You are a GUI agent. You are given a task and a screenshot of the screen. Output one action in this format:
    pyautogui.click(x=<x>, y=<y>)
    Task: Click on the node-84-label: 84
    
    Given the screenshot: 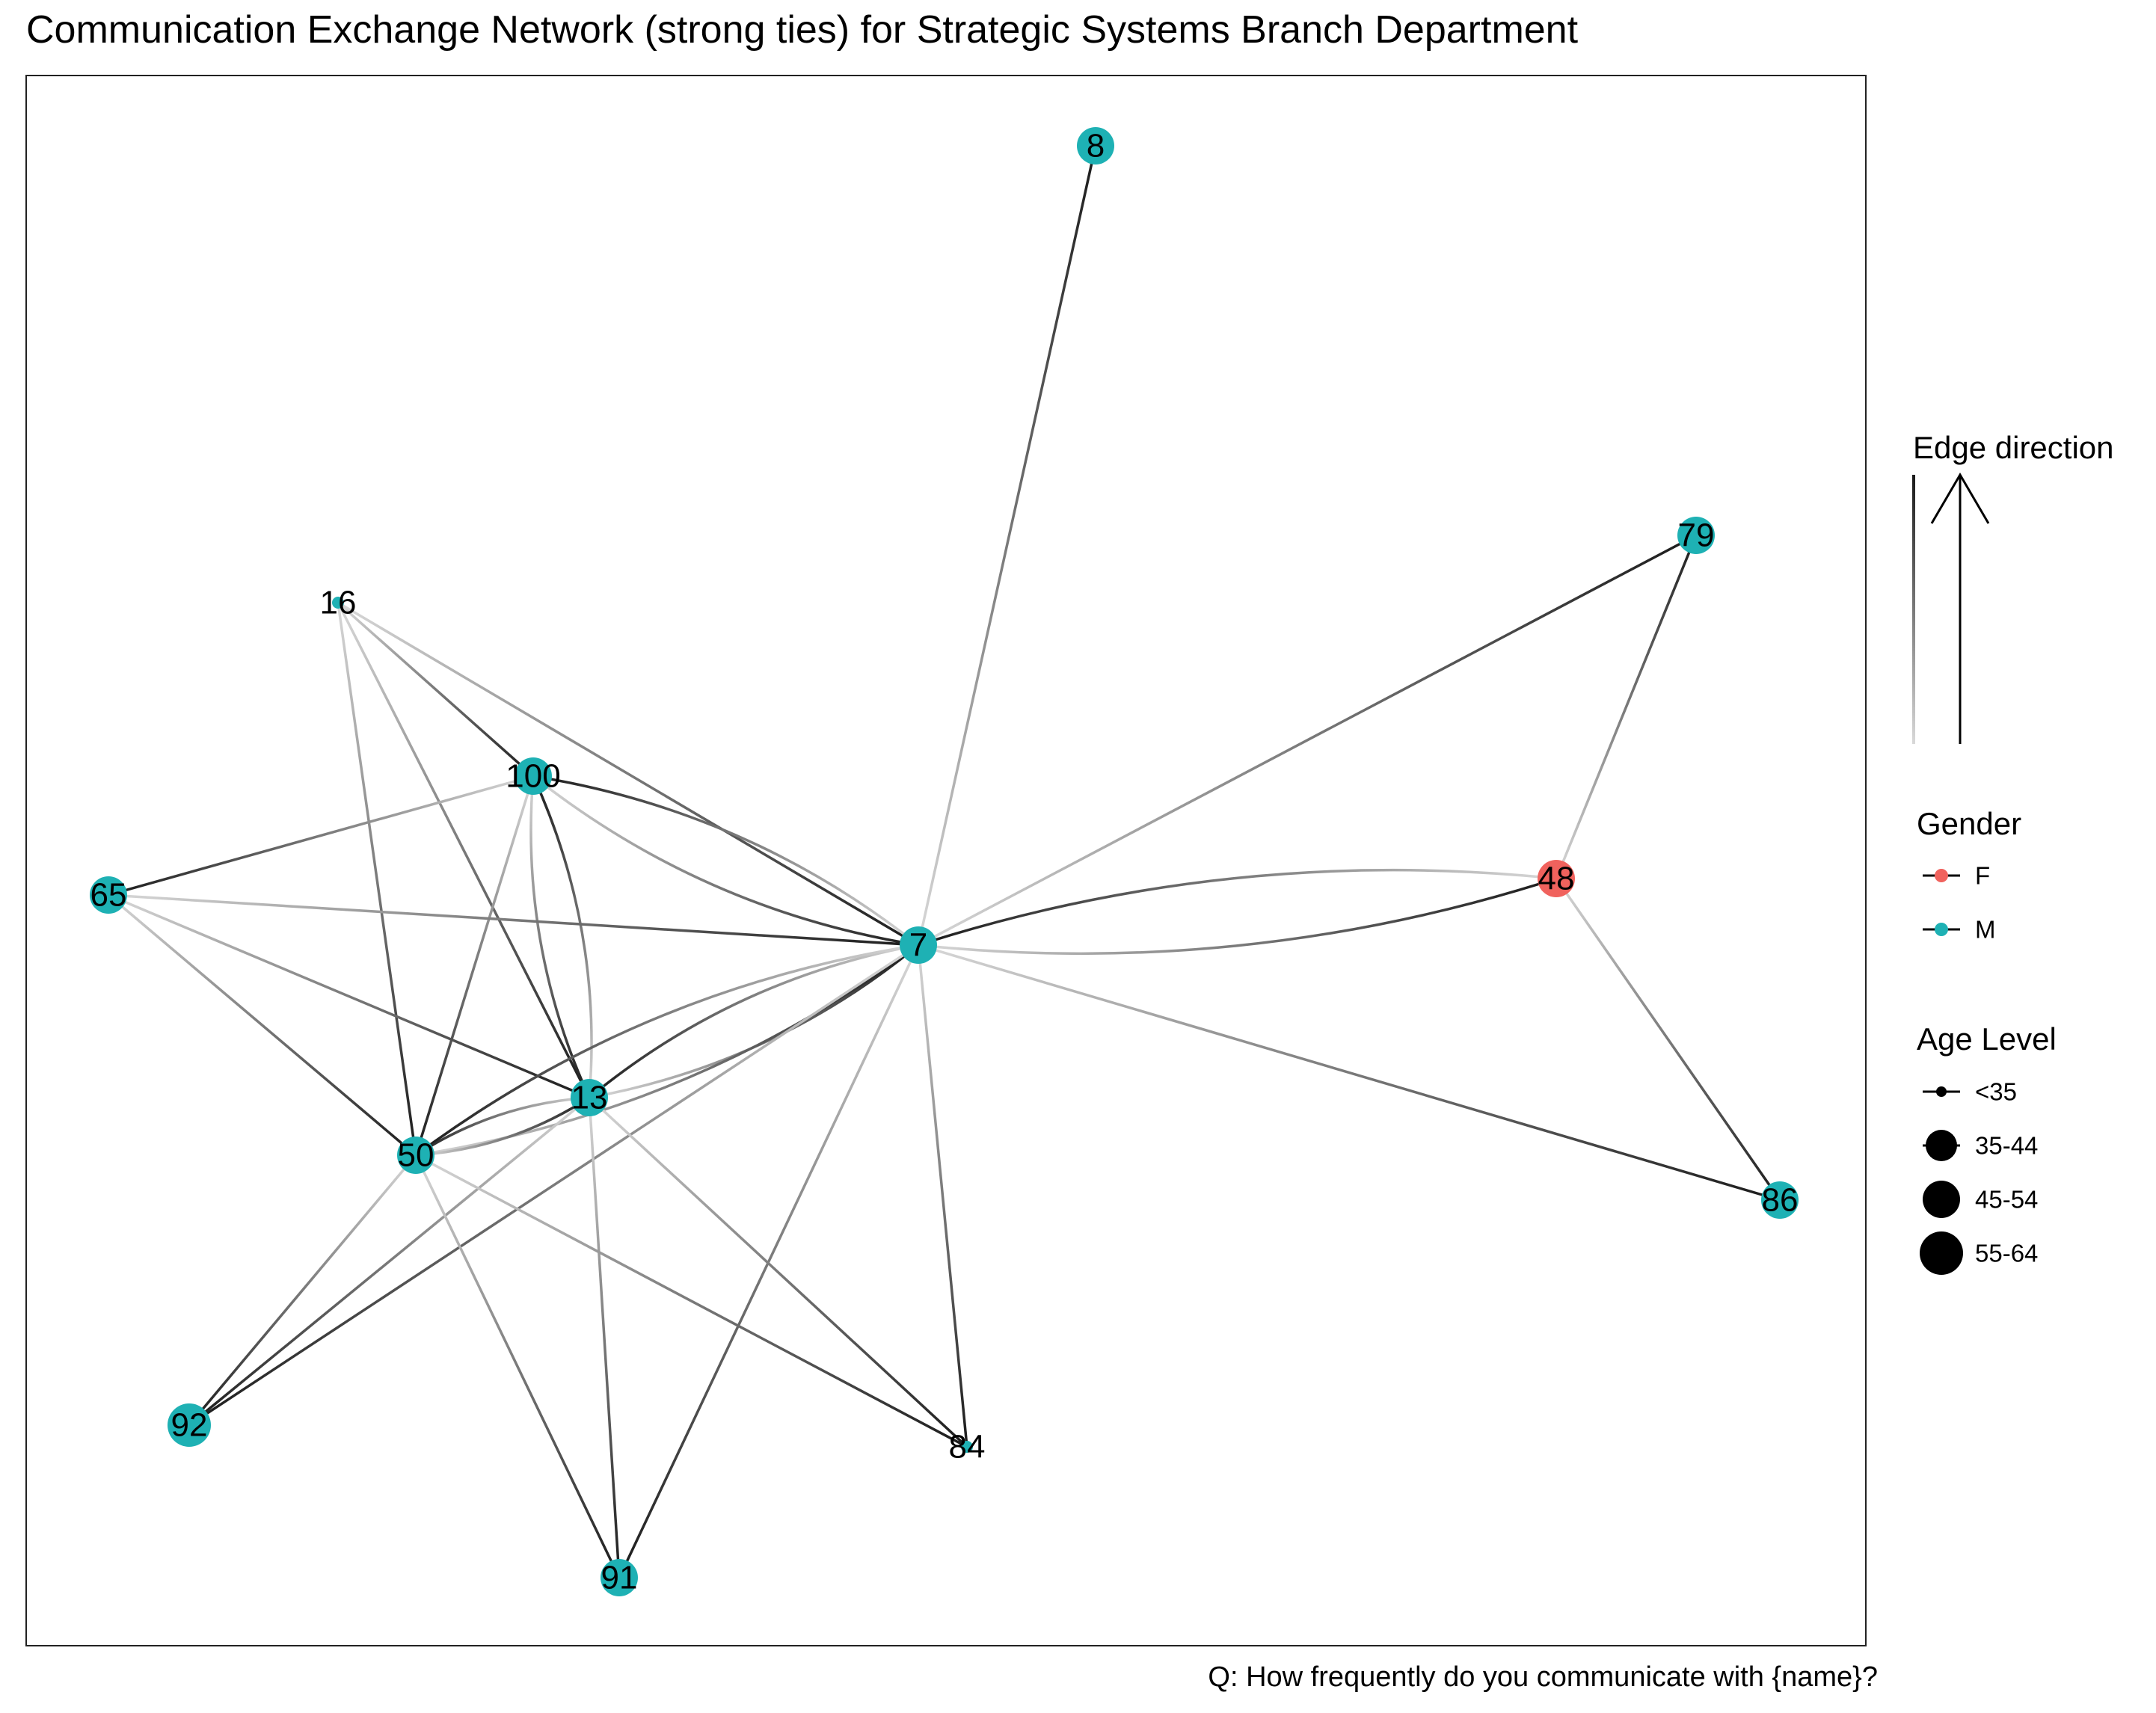 What is the action you would take?
    pyautogui.click(x=967, y=1447)
    